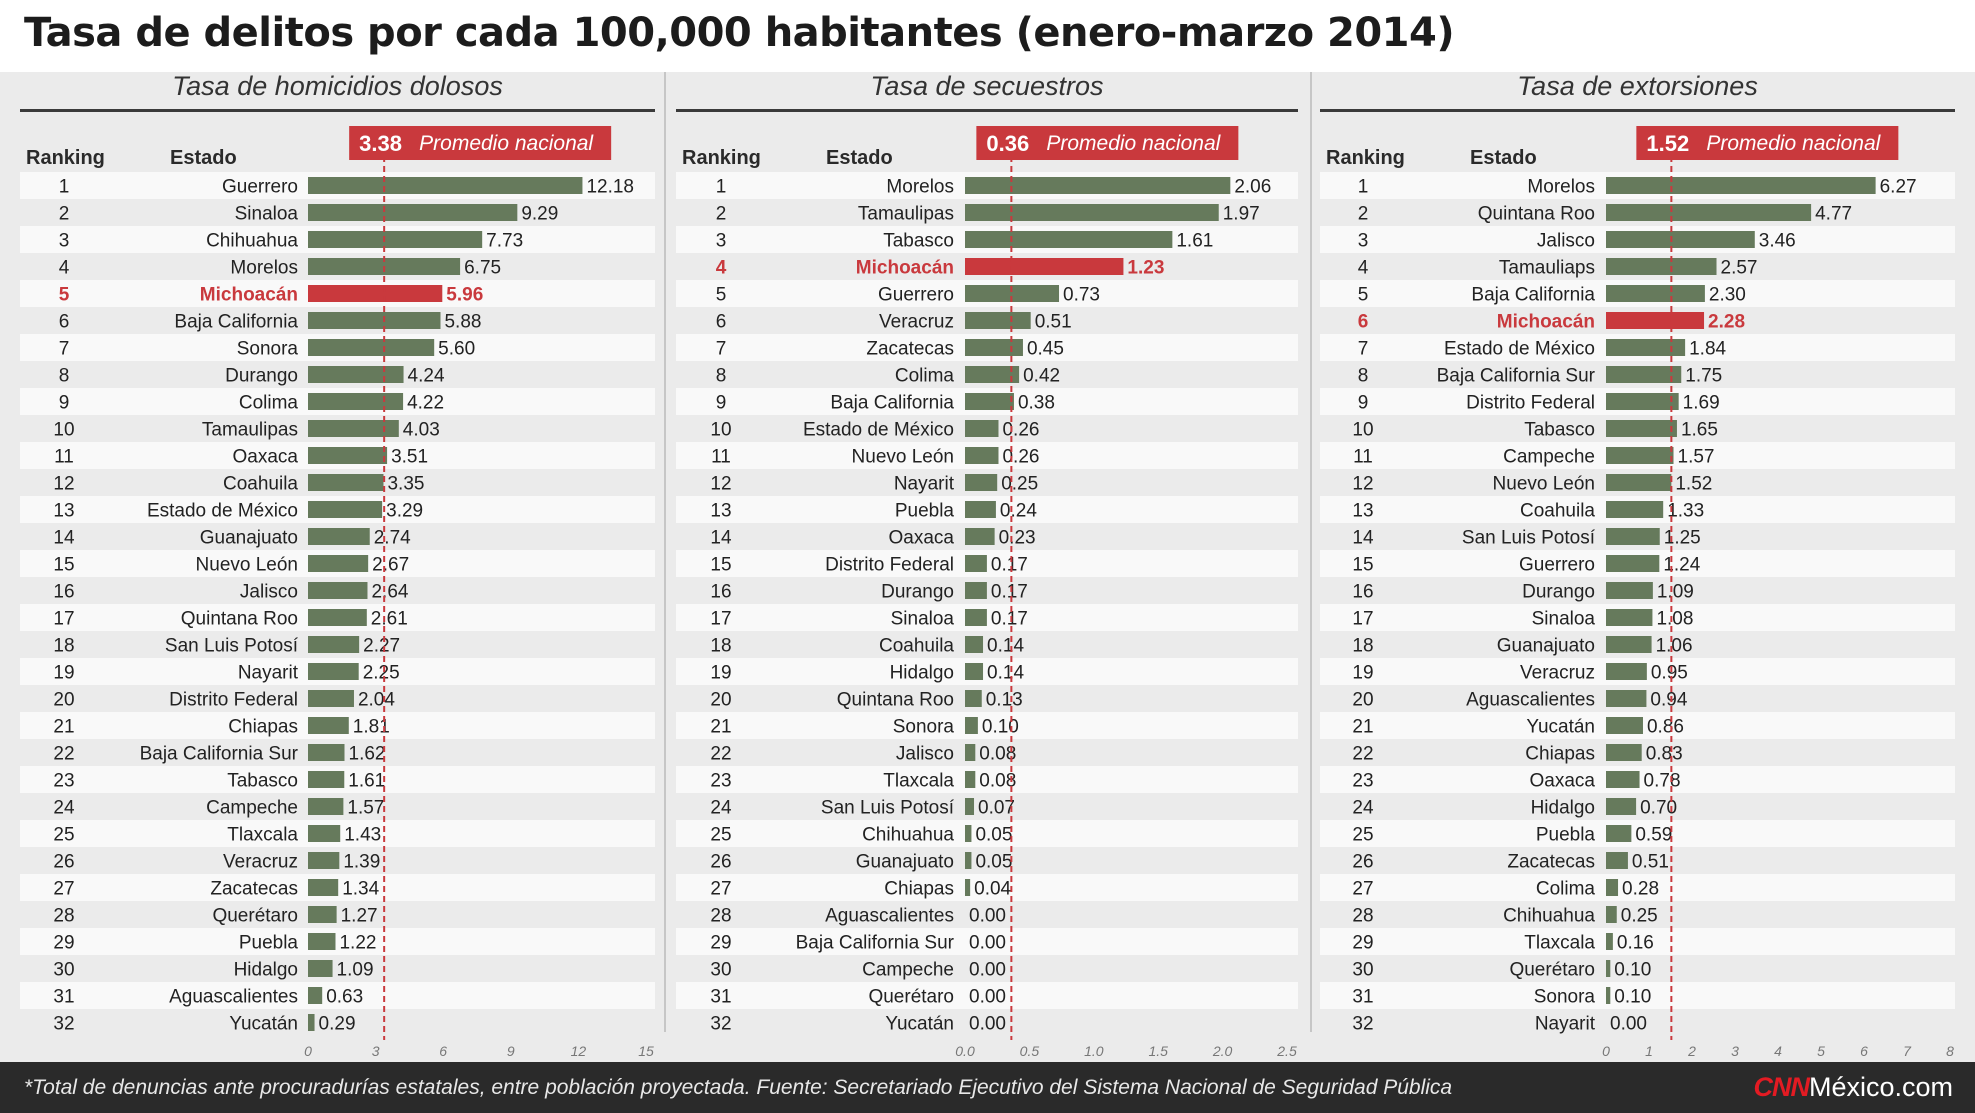 The image size is (1975, 1113). Describe the element at coordinates (254, 889) in the screenshot. I see `state-label: Zacatecas` at that location.